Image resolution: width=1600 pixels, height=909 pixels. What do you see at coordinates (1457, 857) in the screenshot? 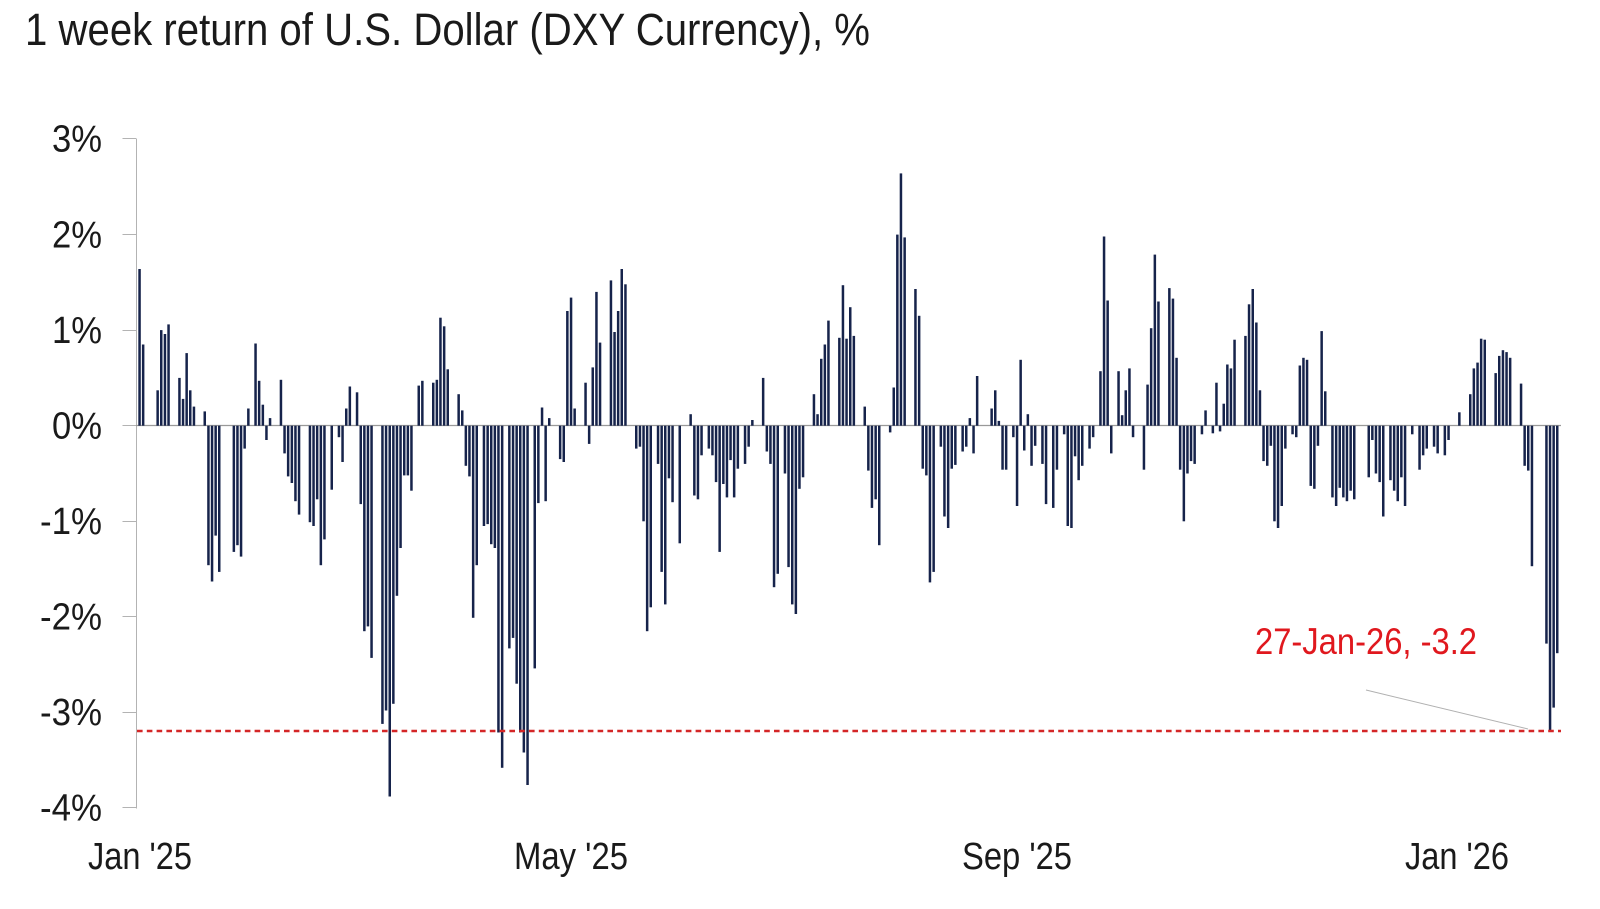
I see `svg-text: Jan '26` at bounding box center [1457, 857].